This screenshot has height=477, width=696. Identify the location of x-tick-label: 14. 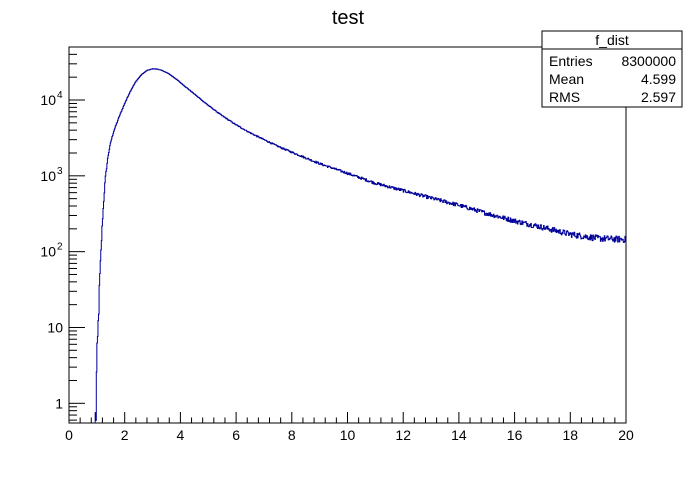
(459, 435).